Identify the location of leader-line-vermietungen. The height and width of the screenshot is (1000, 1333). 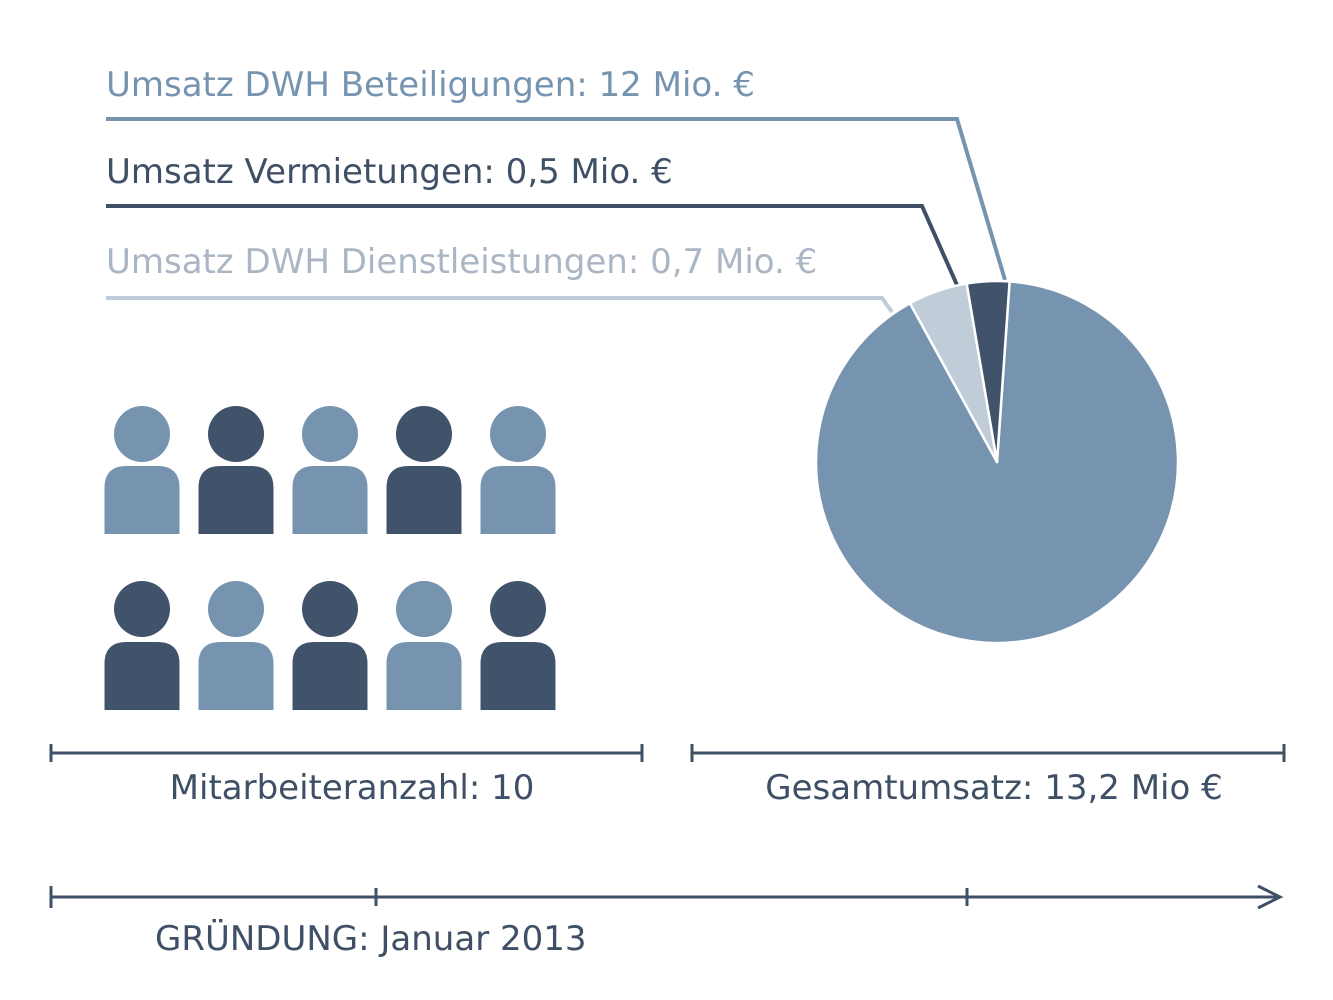
(532, 245).